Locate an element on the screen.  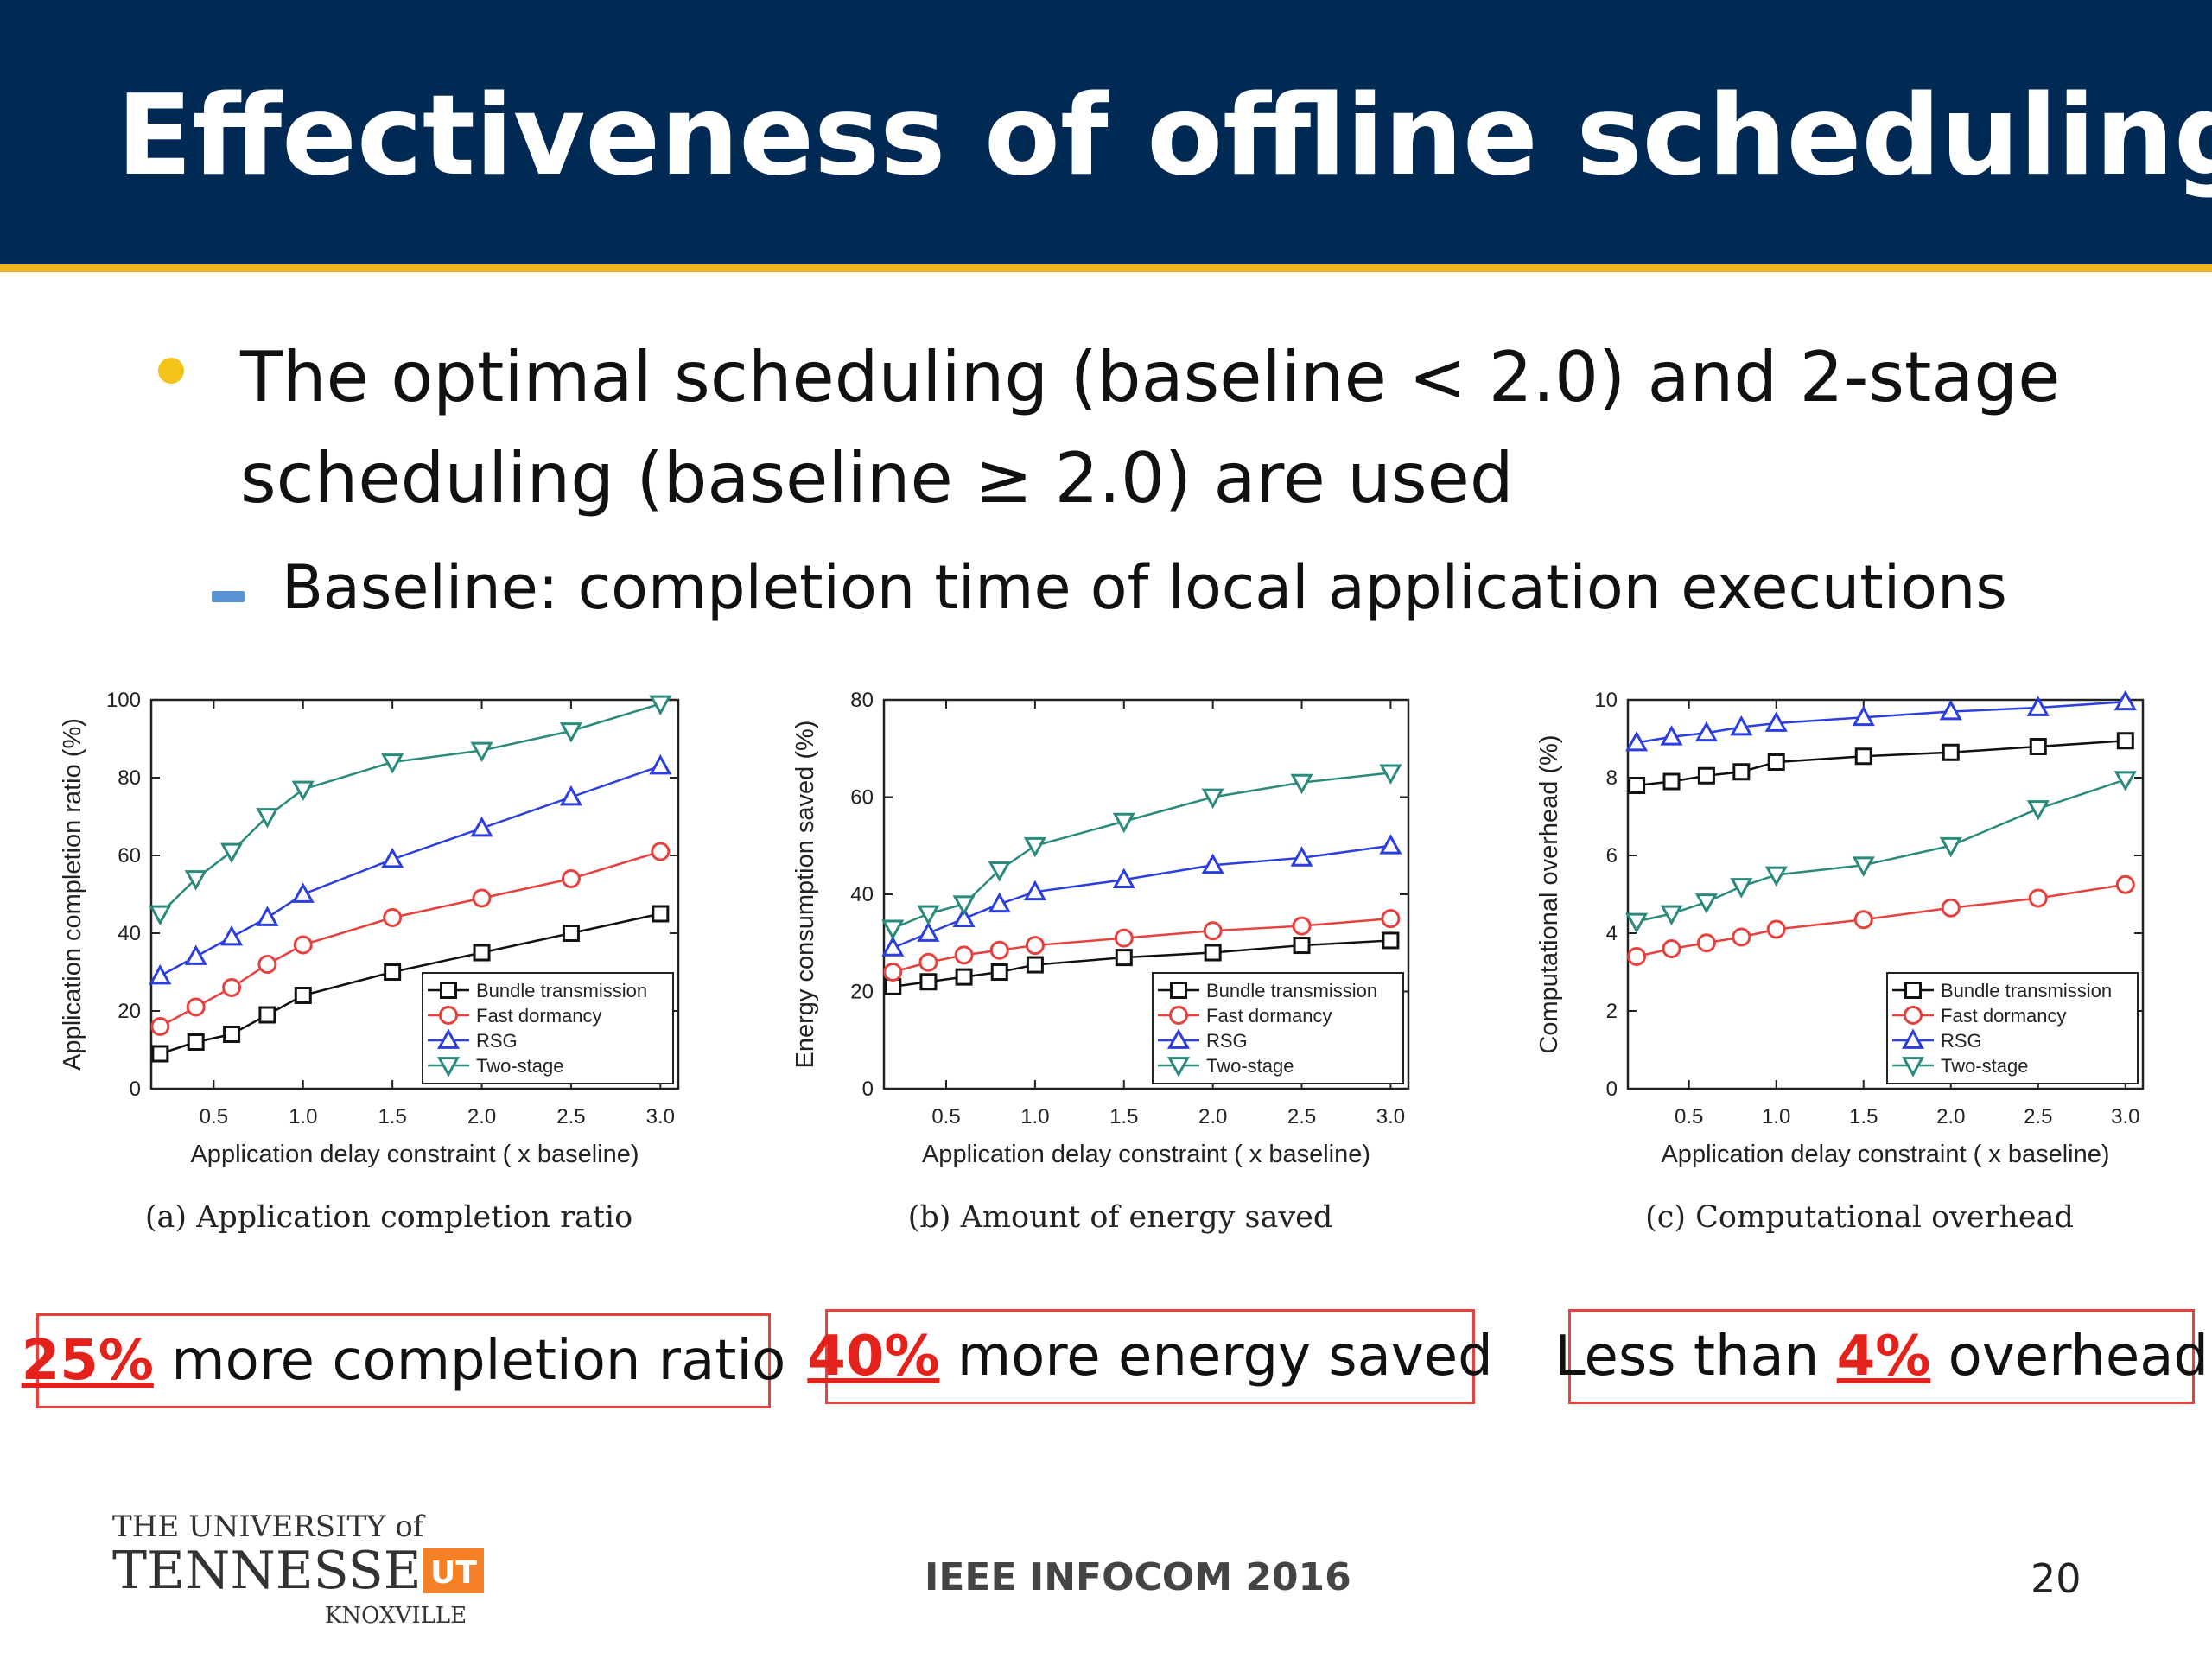
logo-mark-icon is located at coordinates (453, 1570).